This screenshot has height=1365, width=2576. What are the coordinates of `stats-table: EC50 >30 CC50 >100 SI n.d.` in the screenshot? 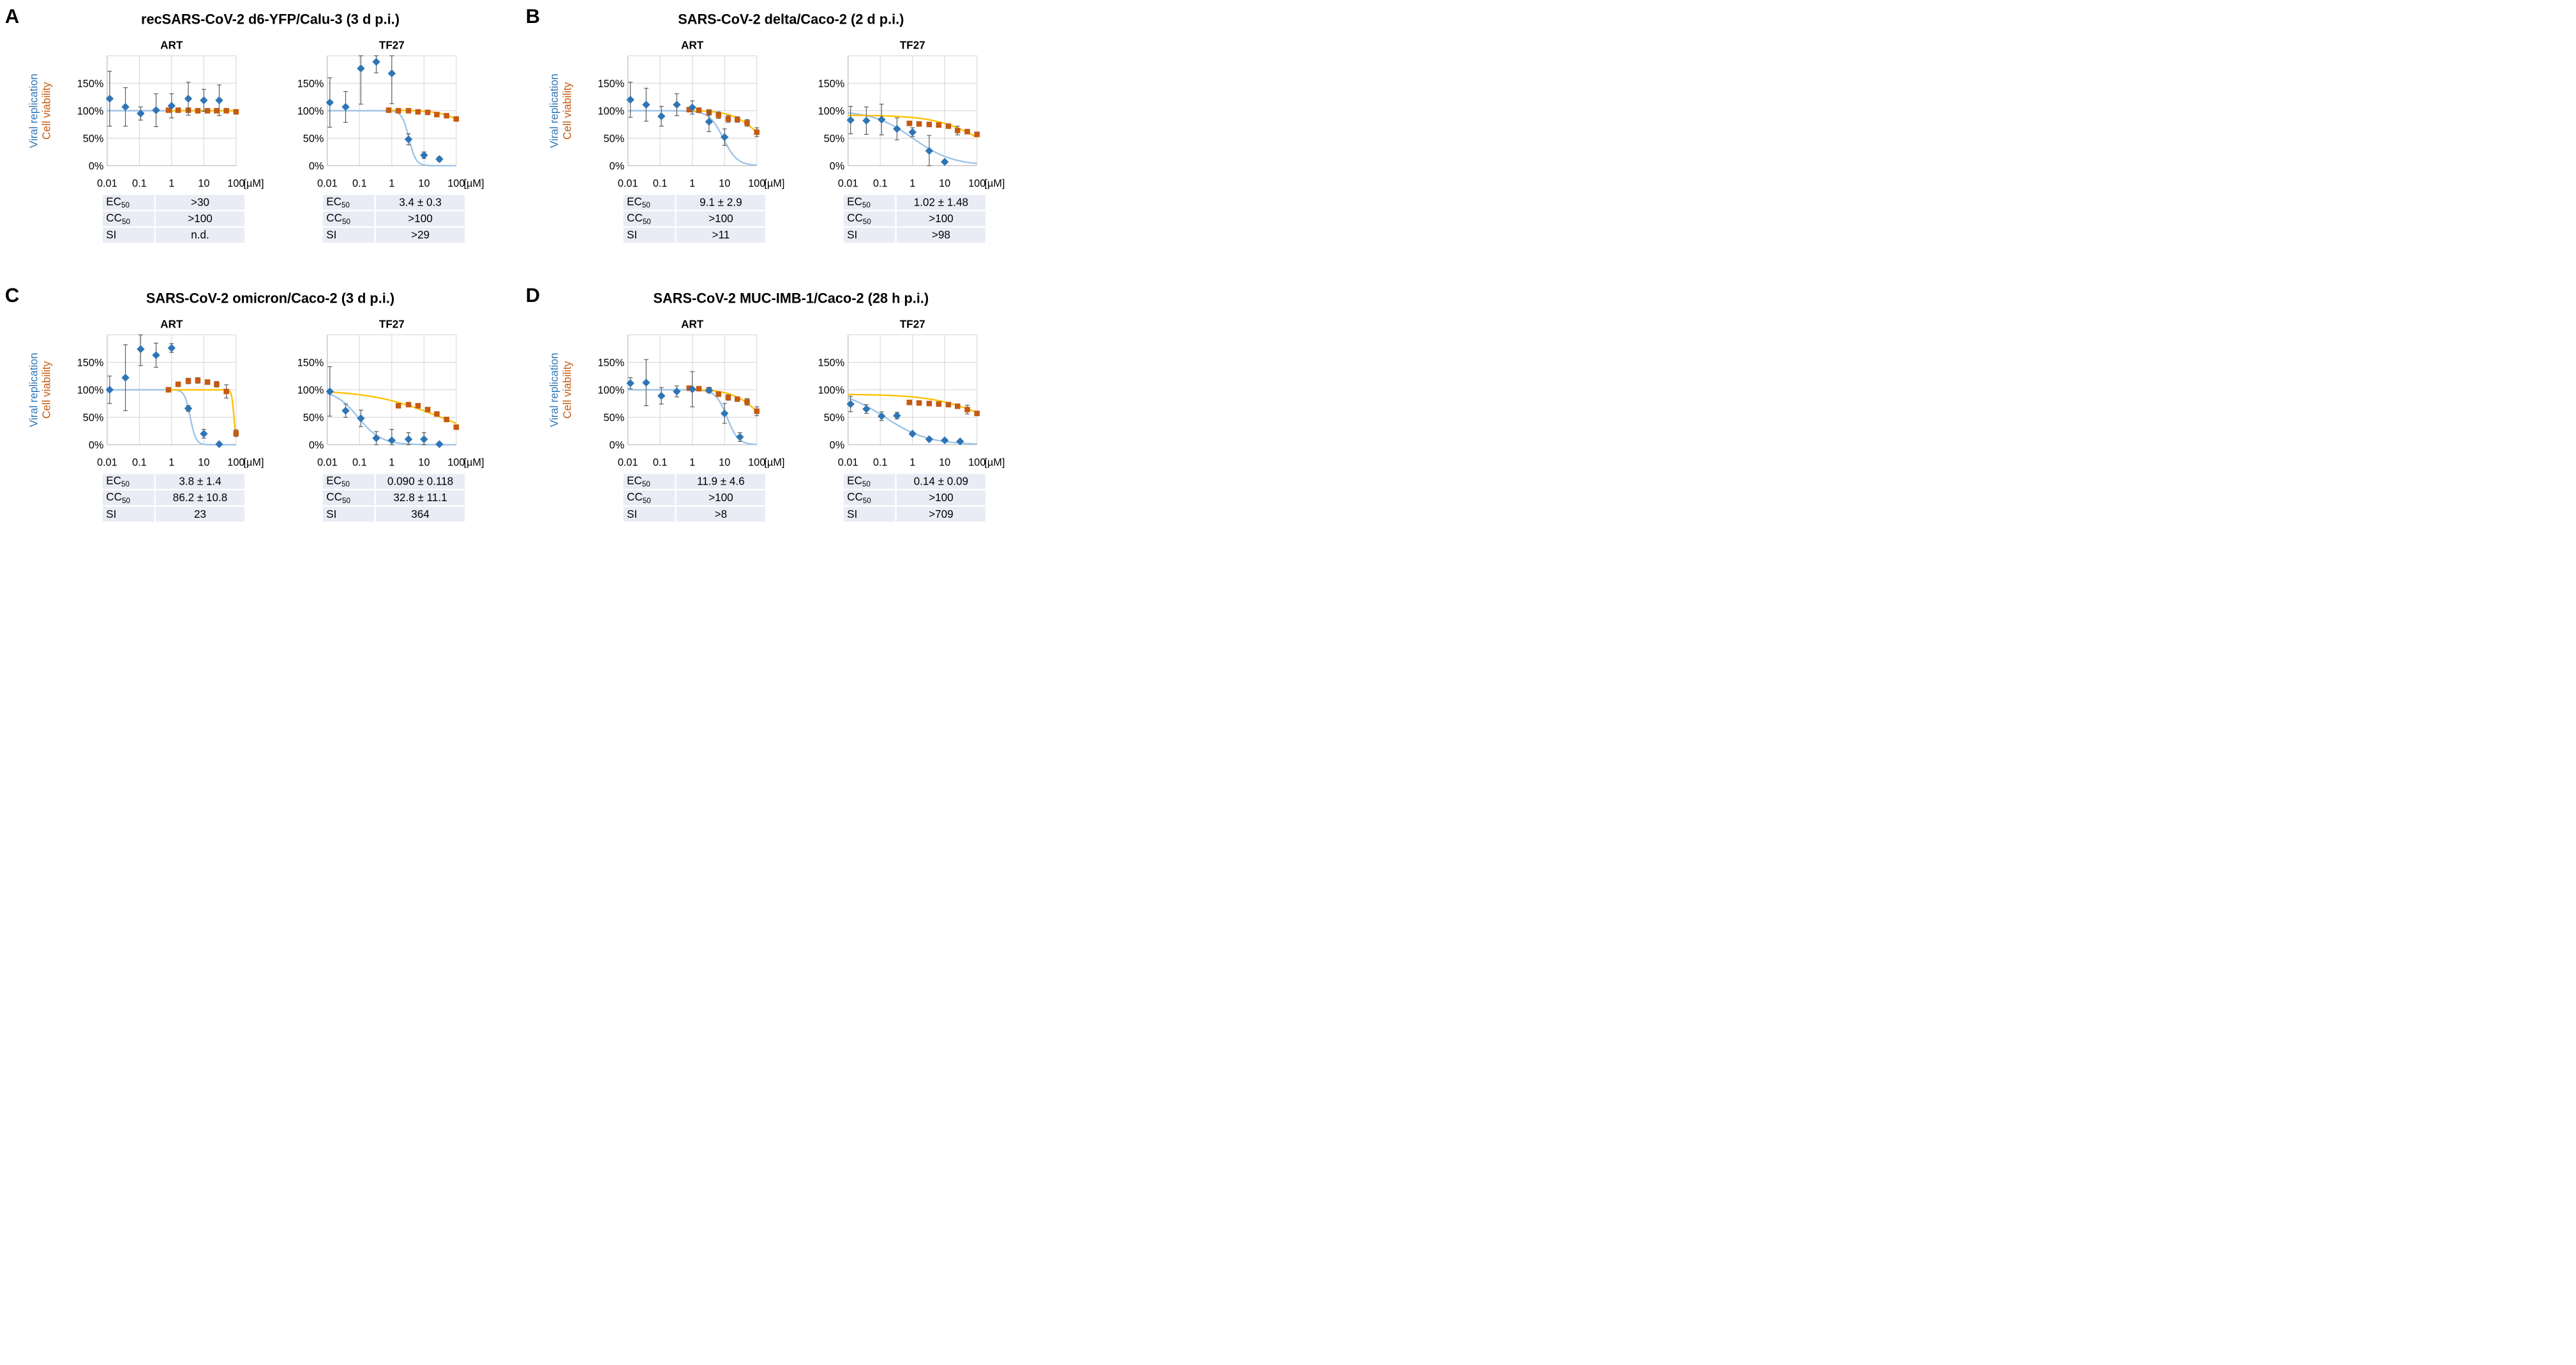 It's located at (173, 219).